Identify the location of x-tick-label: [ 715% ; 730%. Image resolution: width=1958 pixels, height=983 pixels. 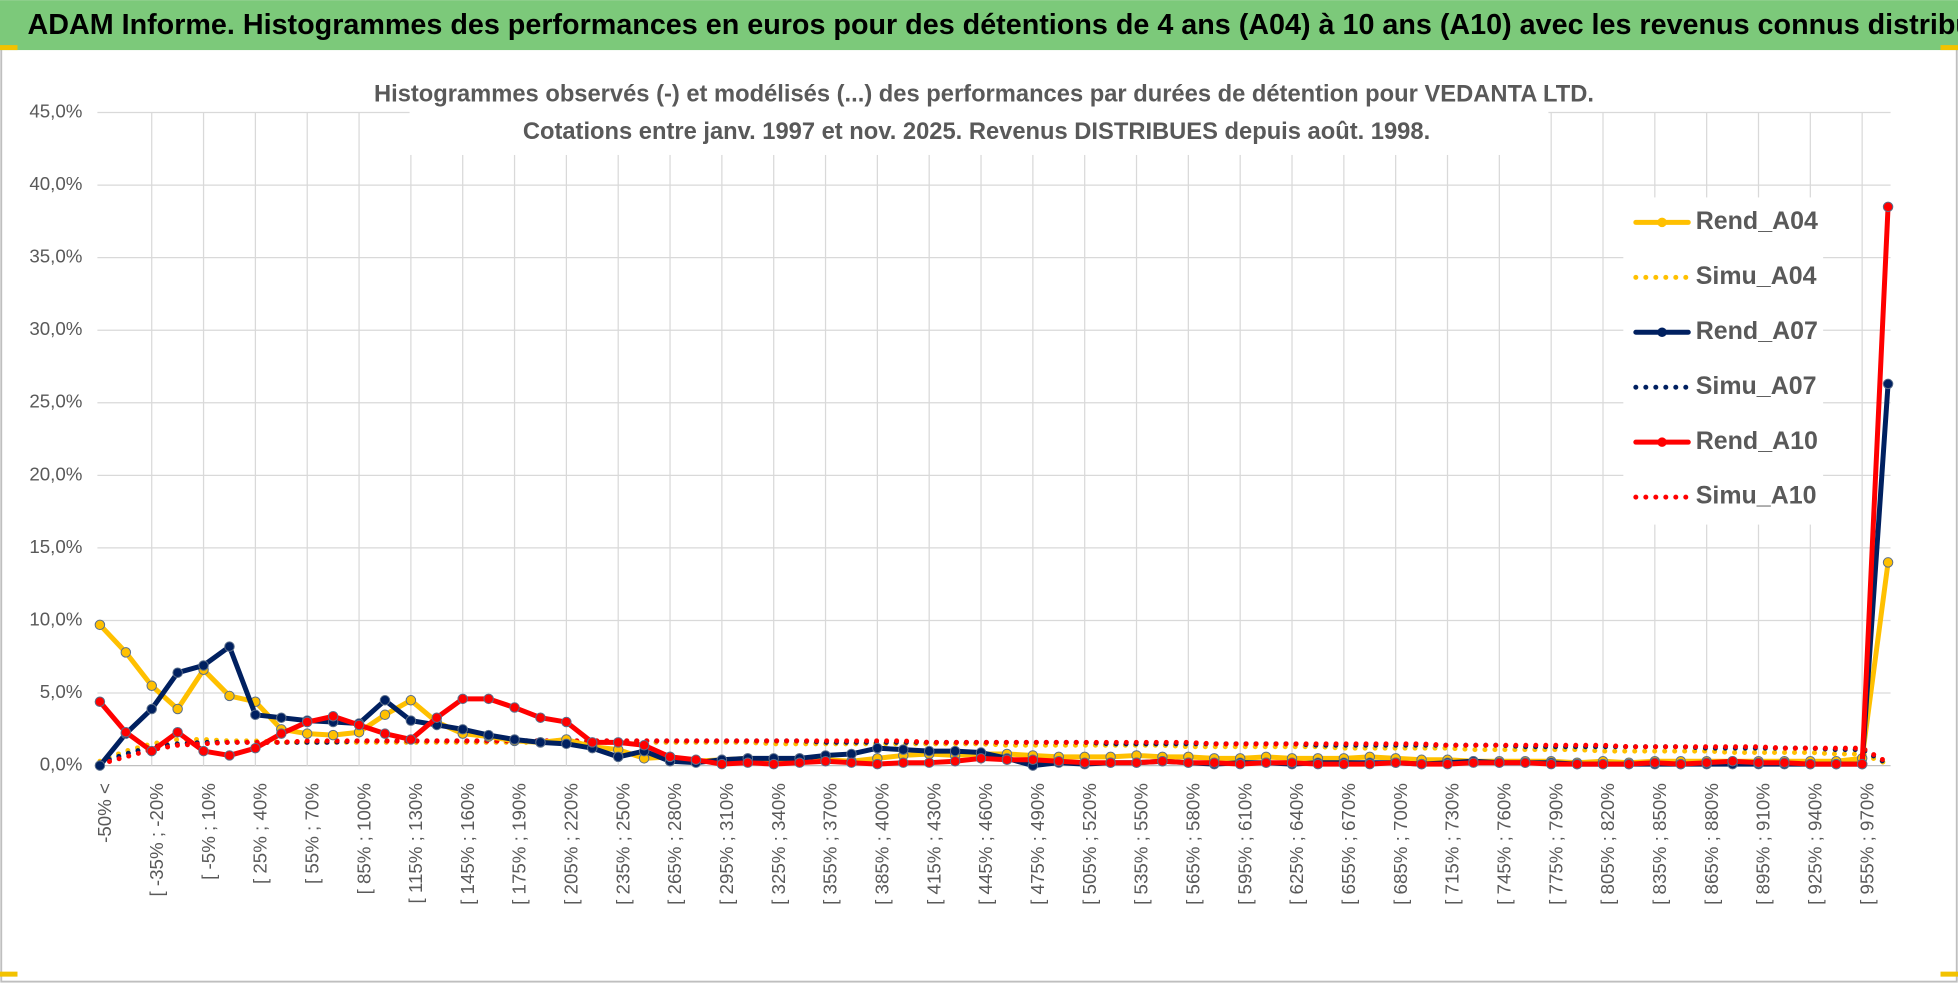
(1452, 844).